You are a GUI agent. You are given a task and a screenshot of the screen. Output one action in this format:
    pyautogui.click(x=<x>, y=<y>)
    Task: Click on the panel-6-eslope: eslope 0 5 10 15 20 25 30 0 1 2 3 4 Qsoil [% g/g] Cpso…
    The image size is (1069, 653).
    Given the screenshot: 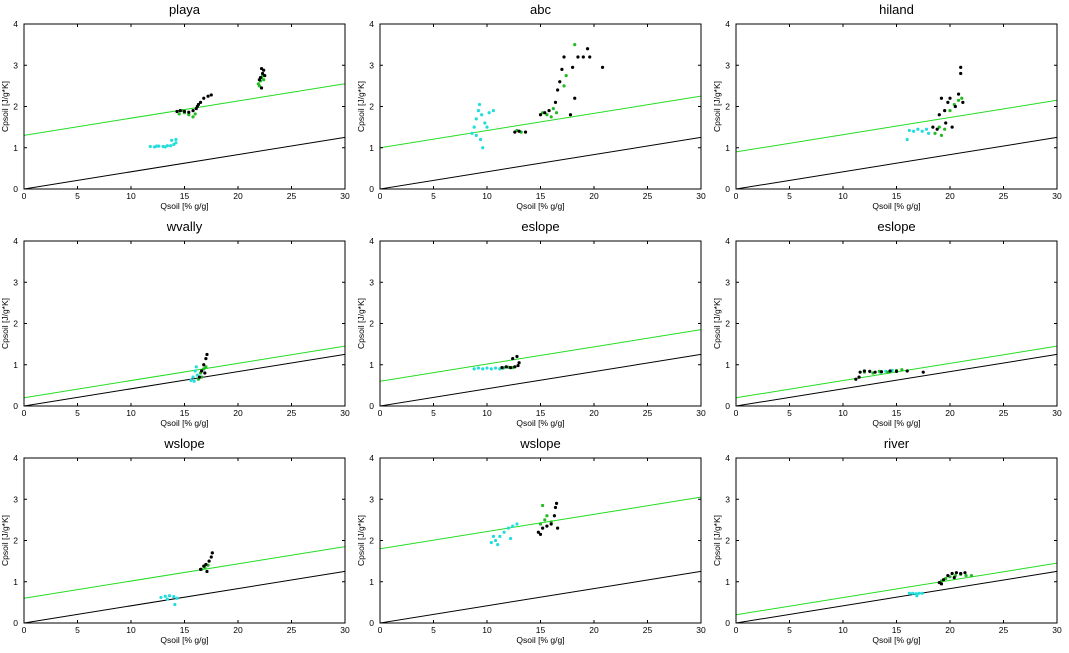 What is the action you would take?
    pyautogui.click(x=887, y=323)
    